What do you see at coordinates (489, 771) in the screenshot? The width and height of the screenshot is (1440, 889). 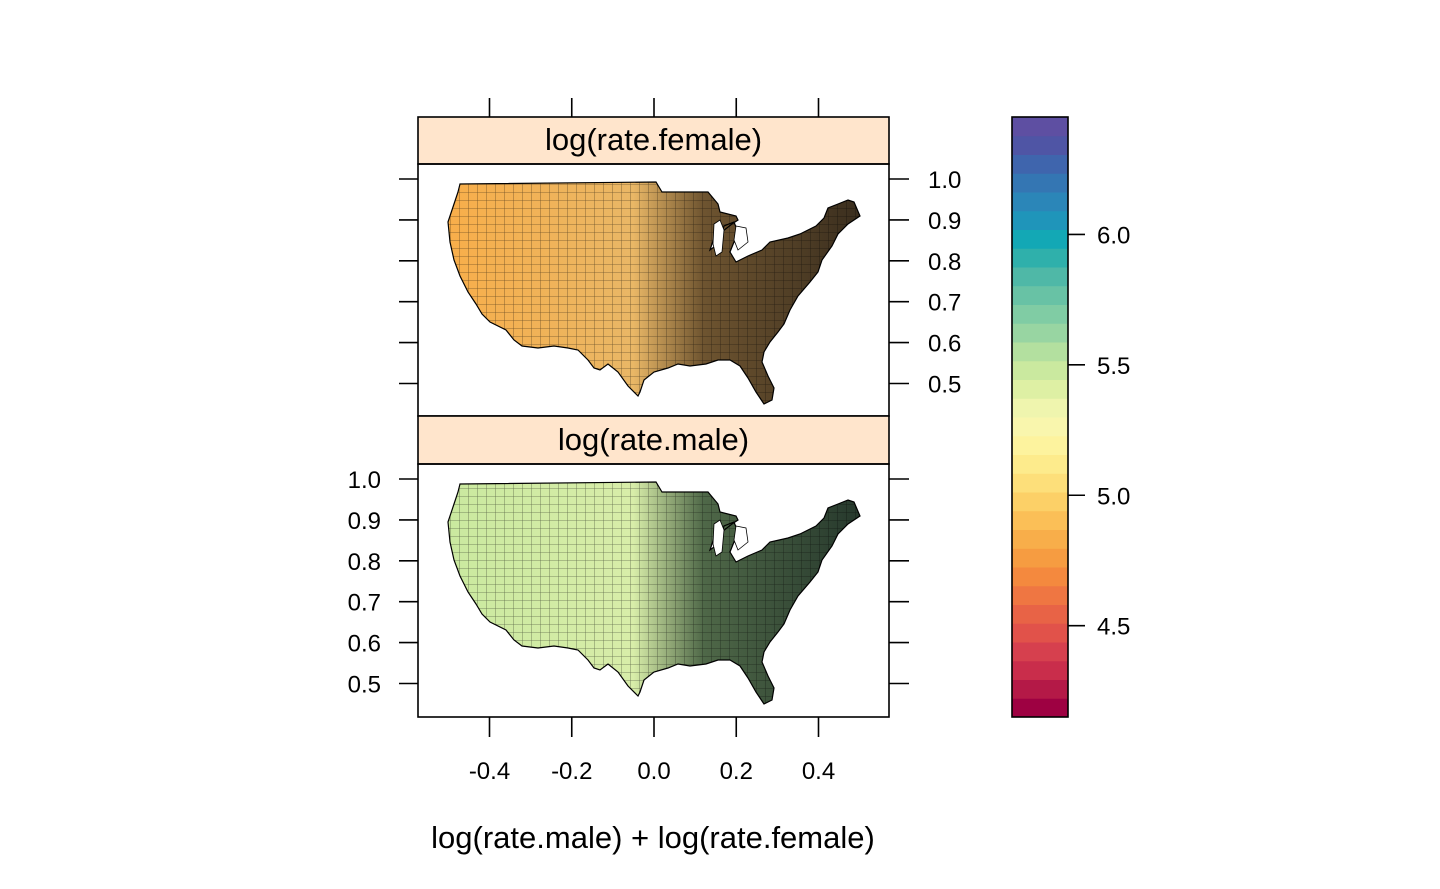 I see `x-tick-label: -0.4` at bounding box center [489, 771].